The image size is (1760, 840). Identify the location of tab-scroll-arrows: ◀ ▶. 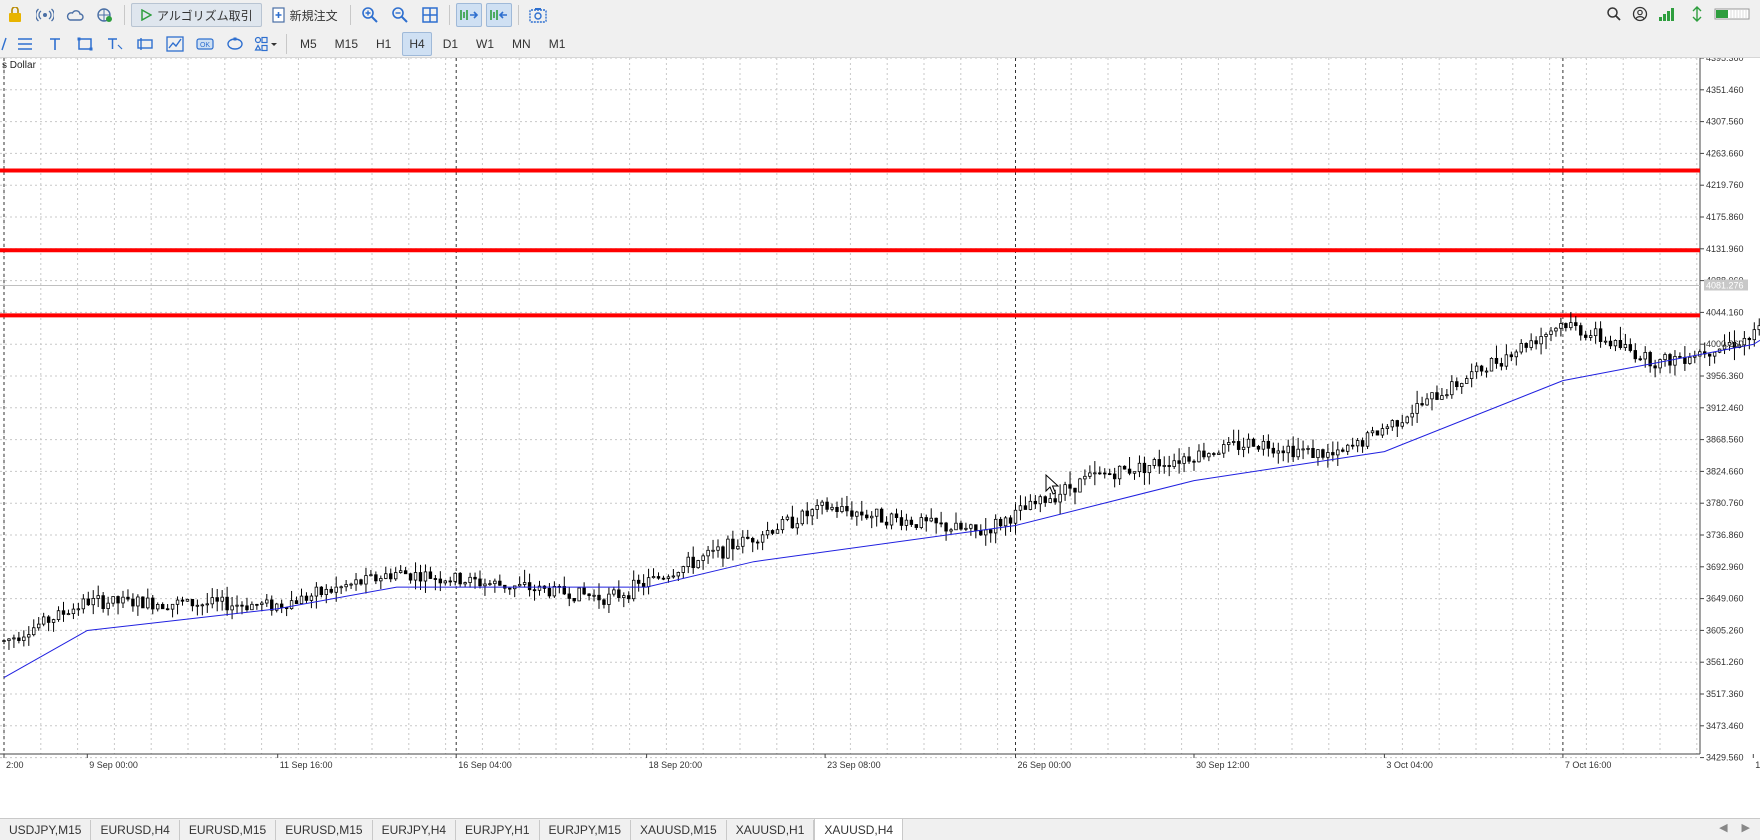
(1734, 827).